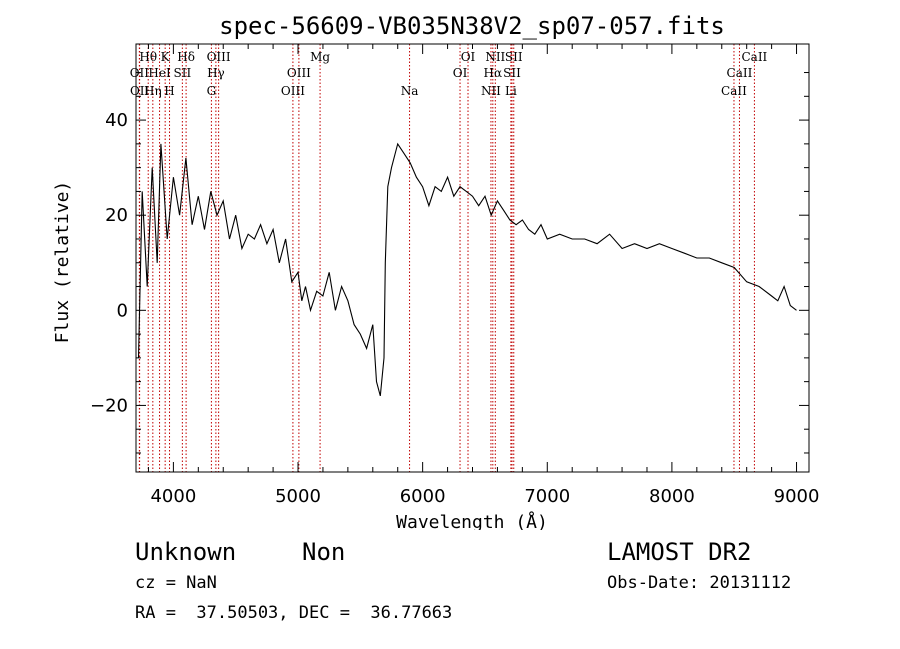 The height and width of the screenshot is (649, 900). What do you see at coordinates (186, 57) in the screenshot?
I see `line-label: Hδ` at bounding box center [186, 57].